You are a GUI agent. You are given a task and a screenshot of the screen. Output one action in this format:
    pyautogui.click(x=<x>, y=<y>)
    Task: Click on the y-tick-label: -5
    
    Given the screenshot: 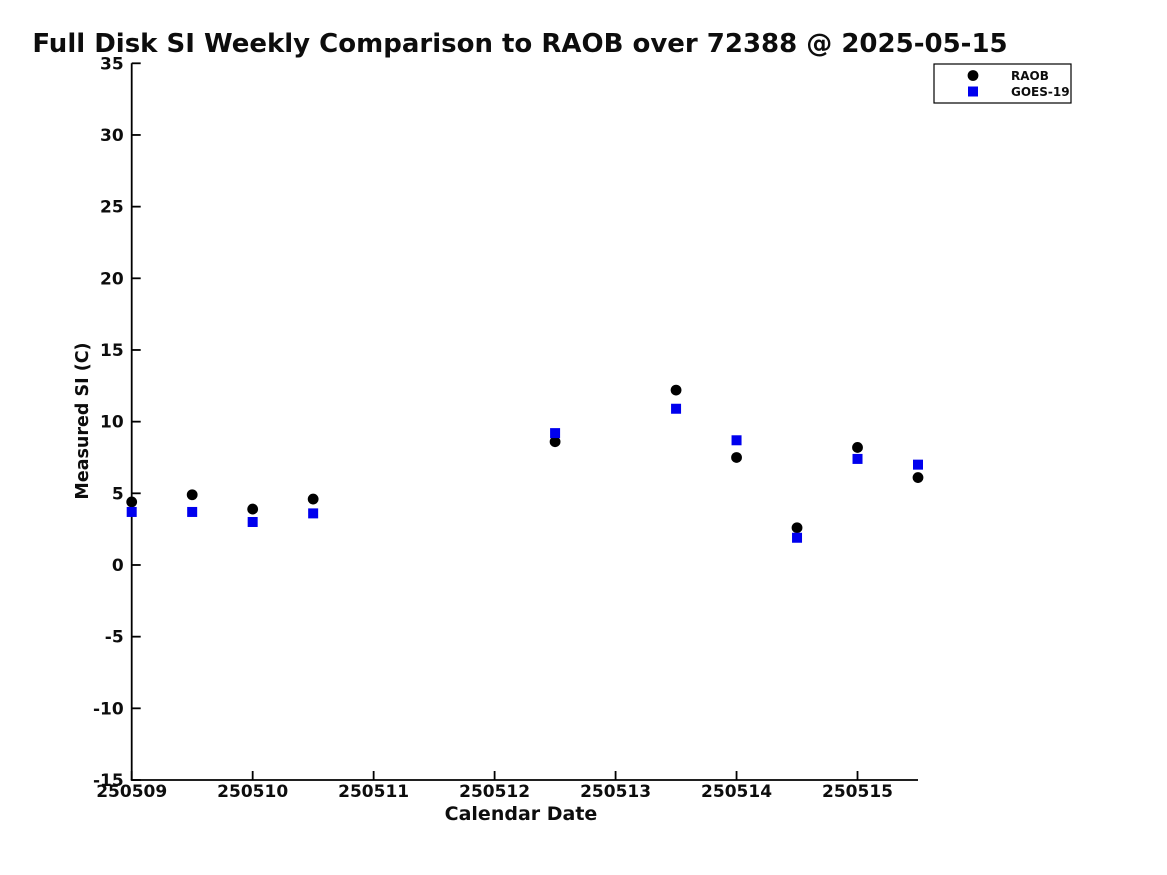 What is the action you would take?
    pyautogui.click(x=114, y=638)
    